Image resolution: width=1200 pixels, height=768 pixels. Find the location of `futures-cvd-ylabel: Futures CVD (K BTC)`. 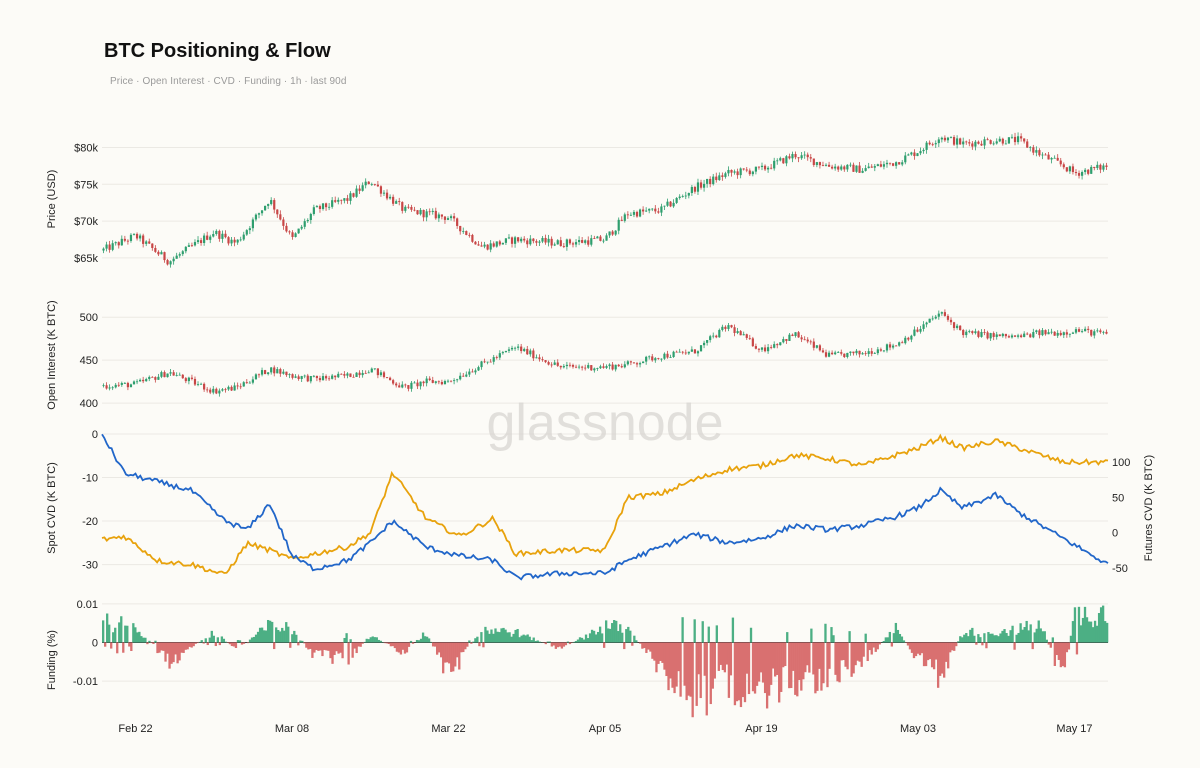

futures-cvd-ylabel: Futures CVD (K BTC) is located at coordinates (1149, 508).